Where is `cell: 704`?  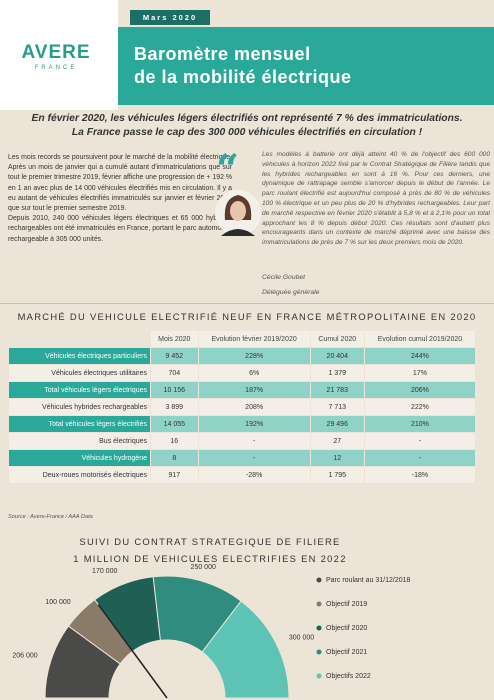
cell: 704 is located at coordinates (174, 373).